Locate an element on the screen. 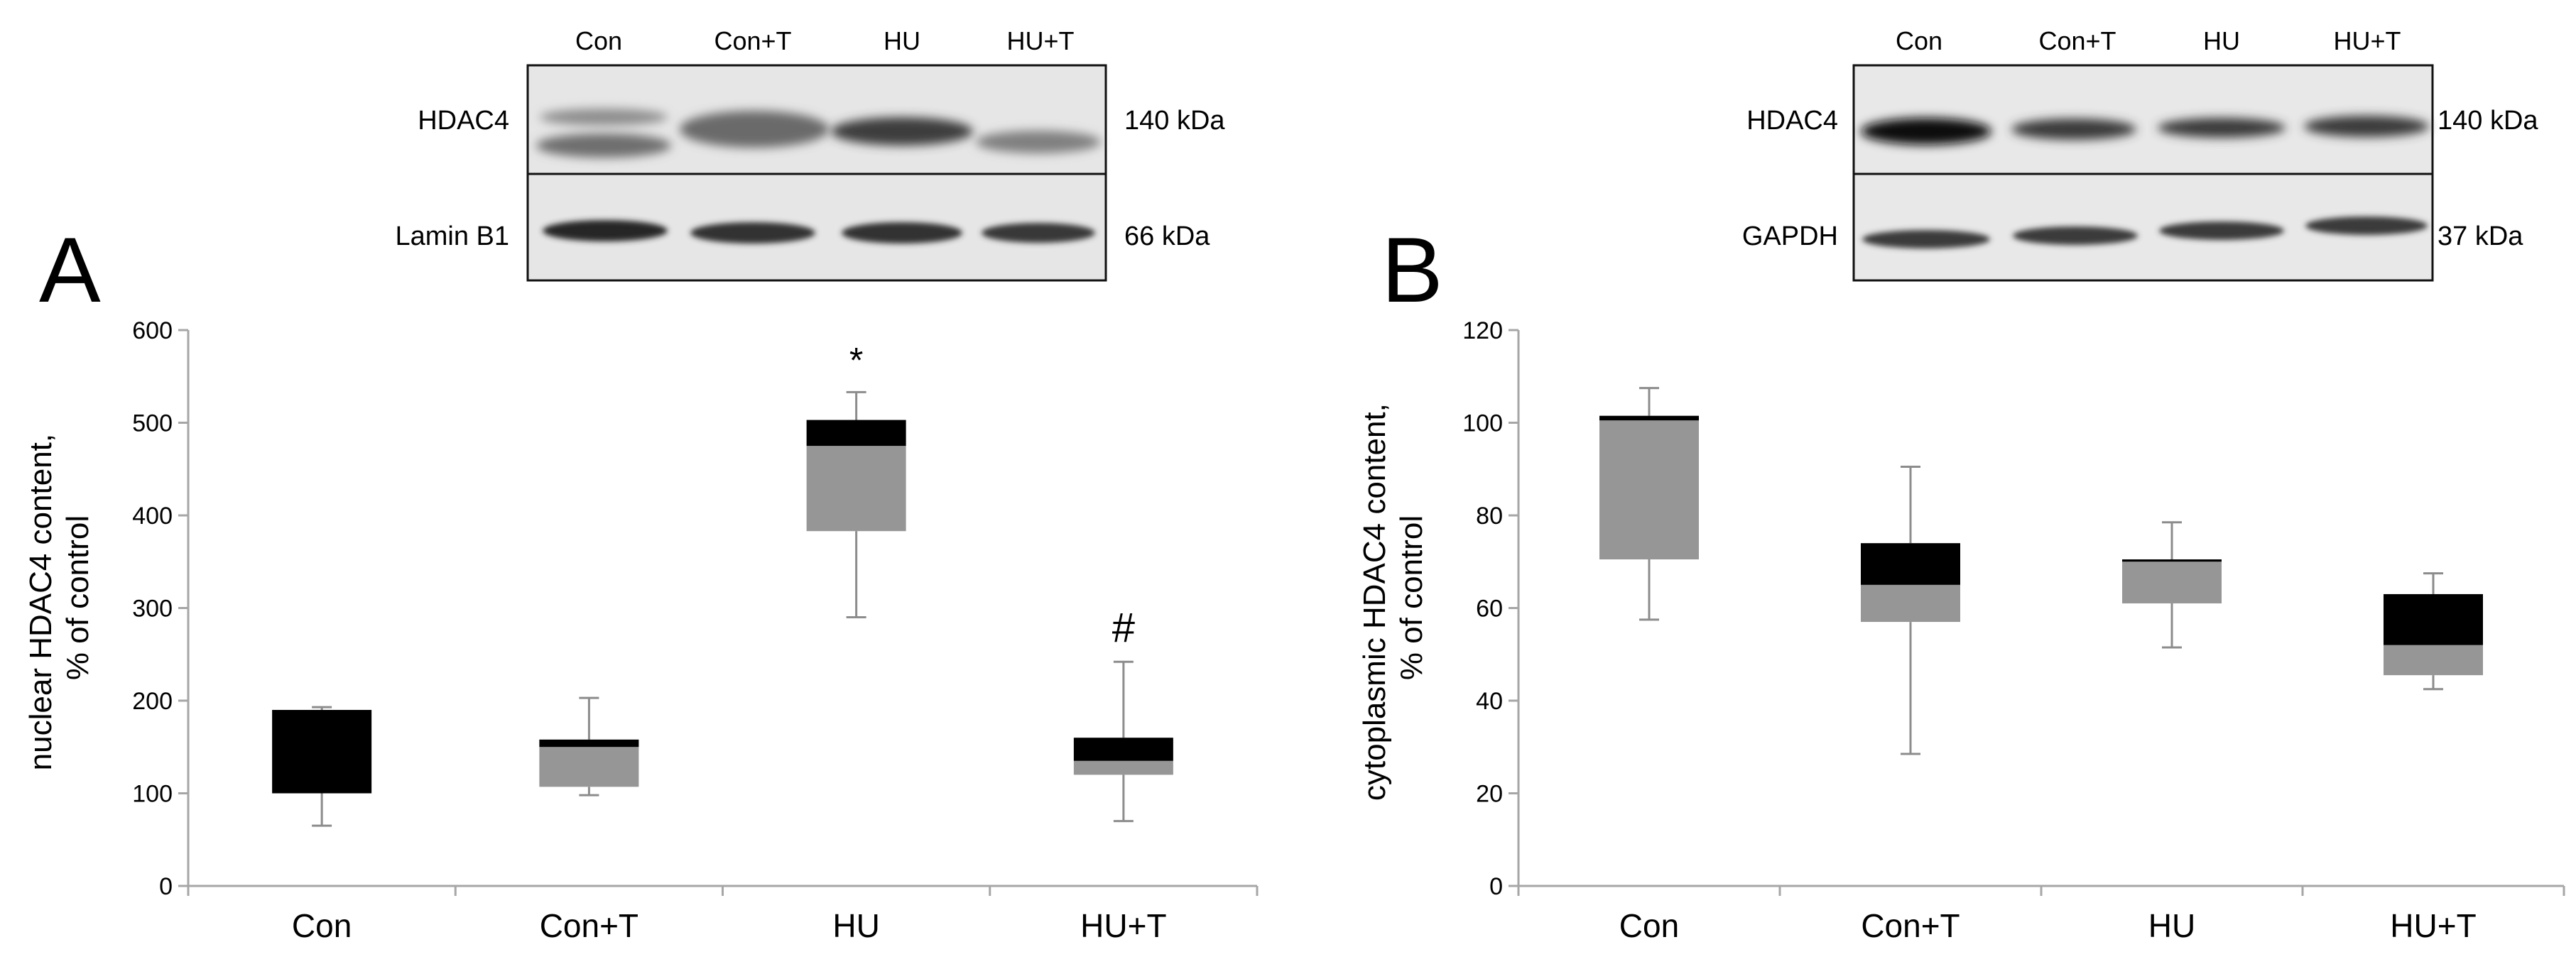 The image size is (2576, 969). y-tick-label: 20 is located at coordinates (1489, 794).